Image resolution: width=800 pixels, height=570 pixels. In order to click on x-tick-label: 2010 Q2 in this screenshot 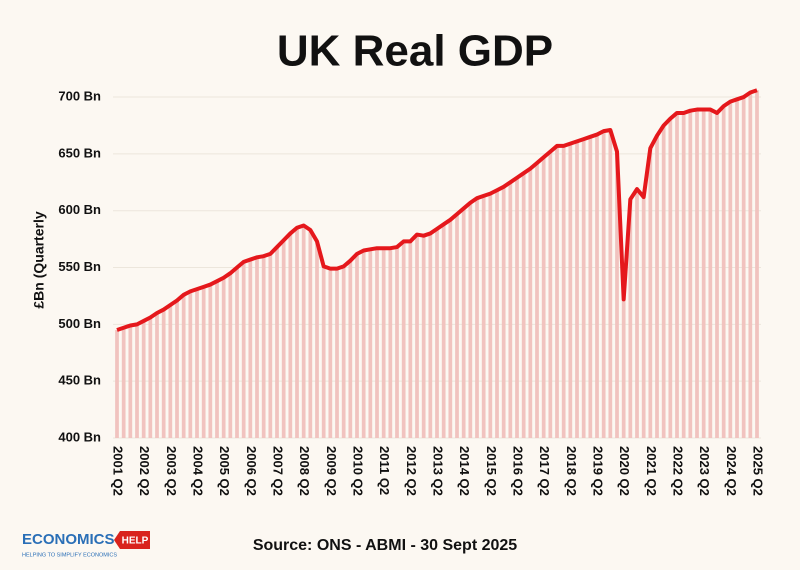, I will do `click(358, 471)`.